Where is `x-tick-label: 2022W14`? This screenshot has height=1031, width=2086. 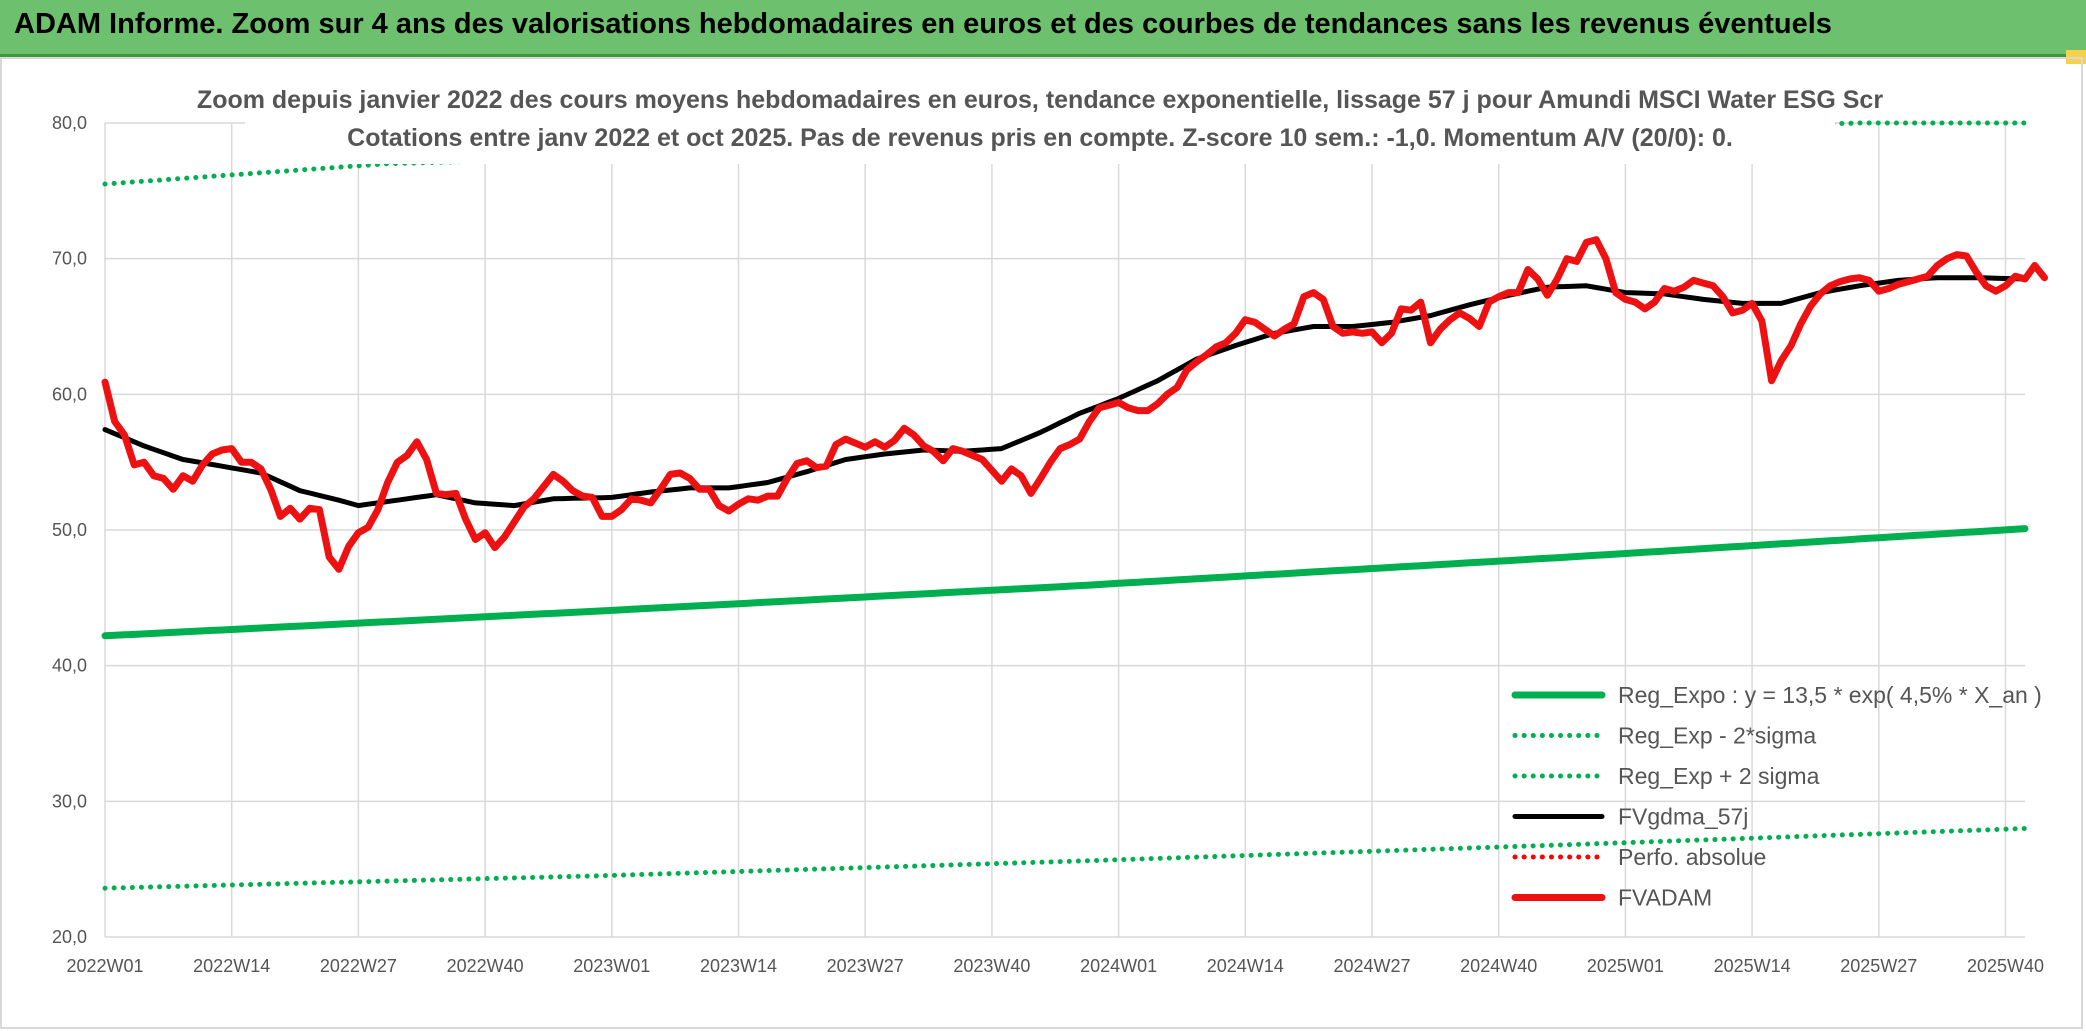
x-tick-label: 2022W14 is located at coordinates (231, 966).